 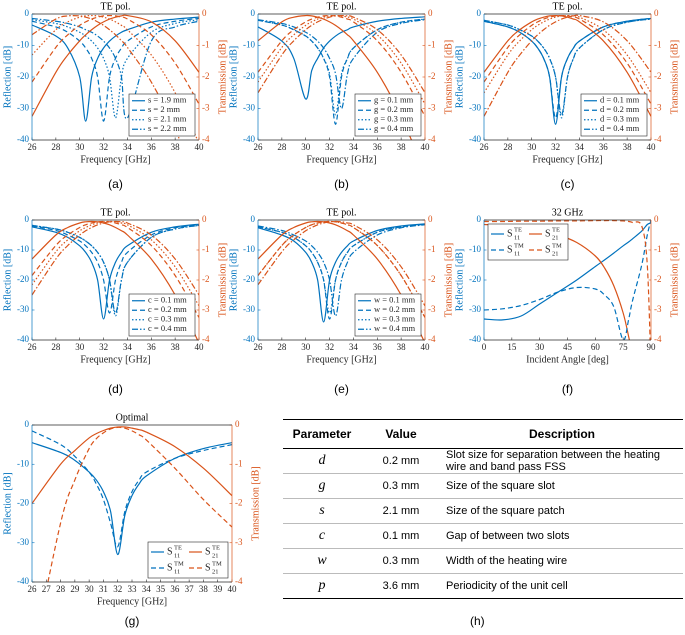 What do you see at coordinates (115, 389) in the screenshot?
I see `caption: (d)` at bounding box center [115, 389].